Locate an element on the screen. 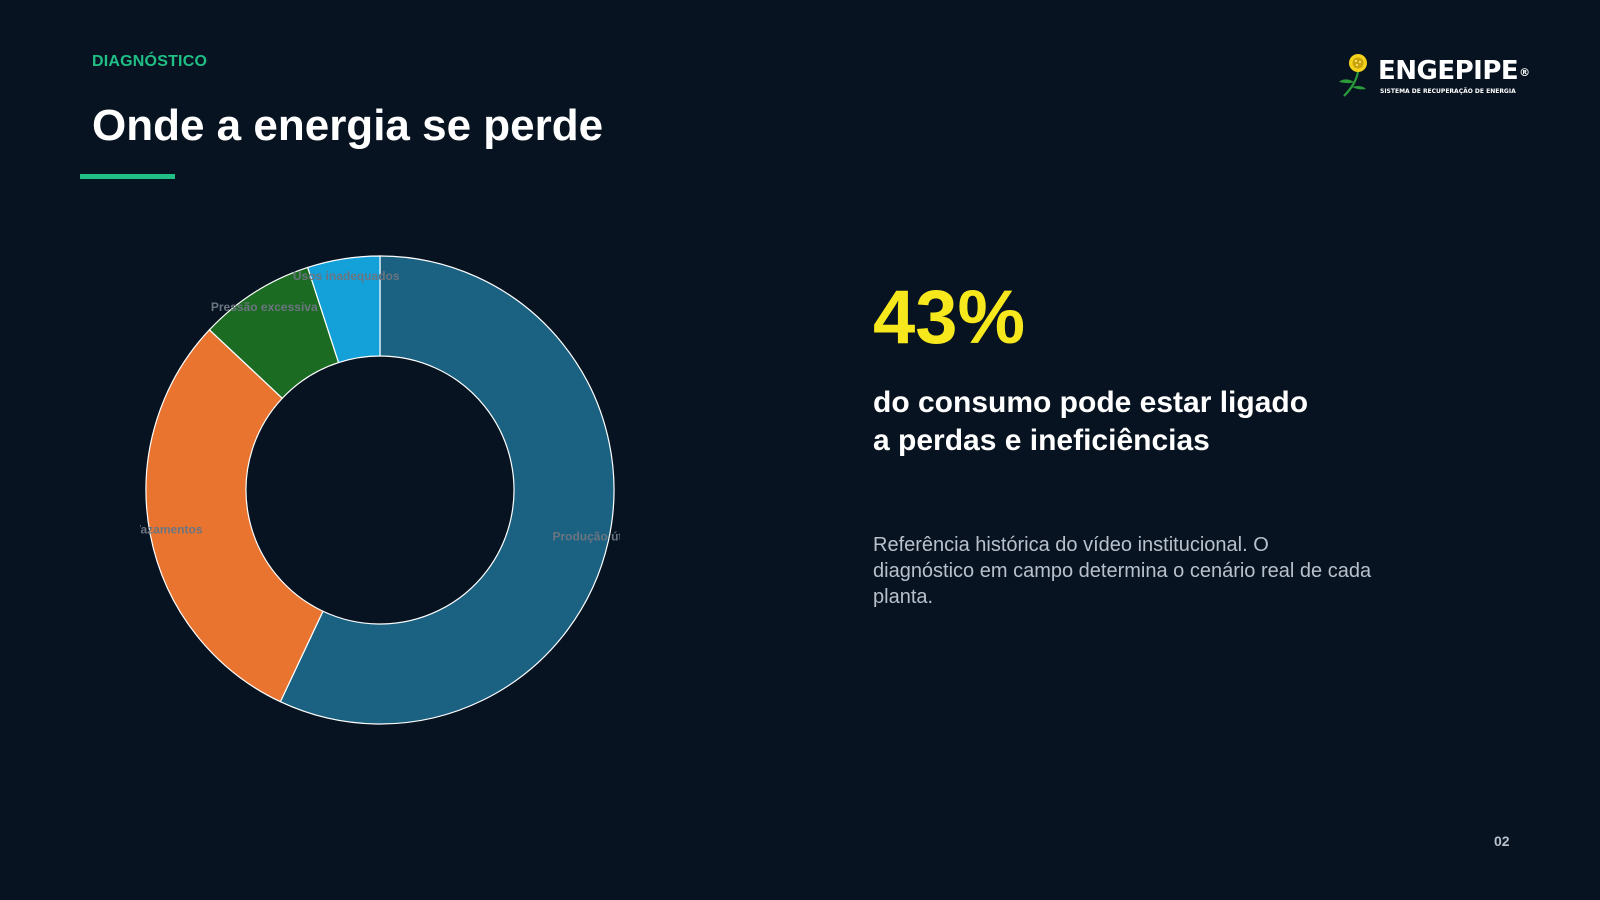  logo-tagline: SISTEMA DE RECUPERAÇÃO DE ENERGIA is located at coordinates (1448, 91).